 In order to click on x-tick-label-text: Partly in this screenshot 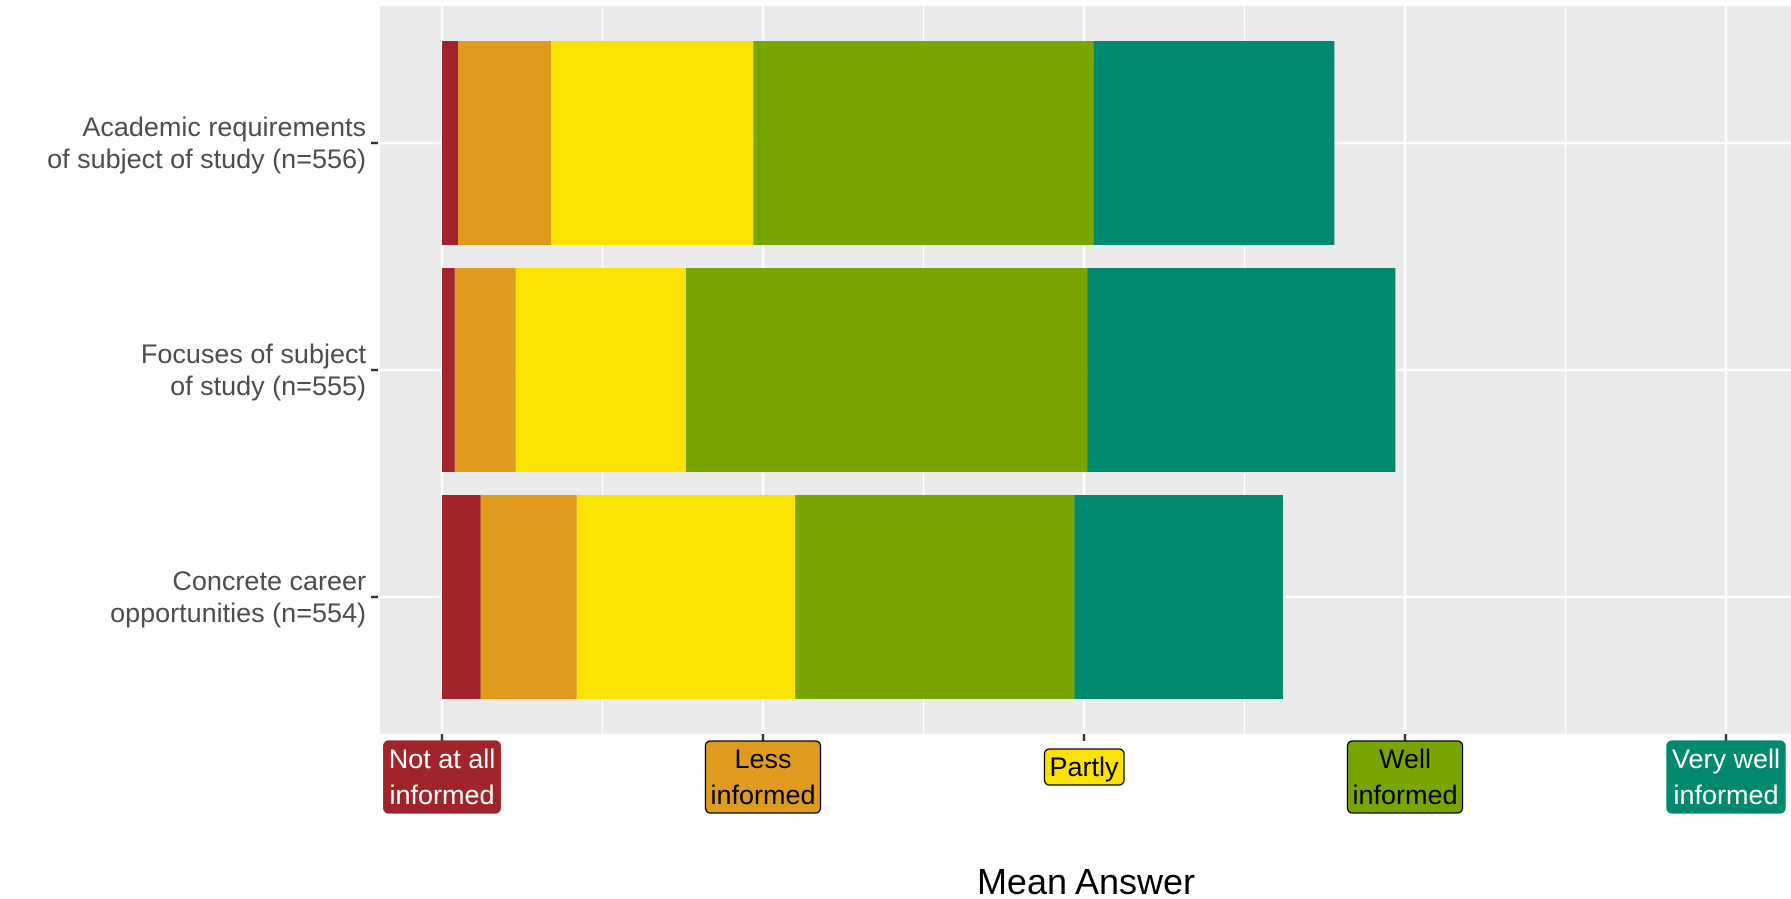, I will do `click(1084, 767)`.